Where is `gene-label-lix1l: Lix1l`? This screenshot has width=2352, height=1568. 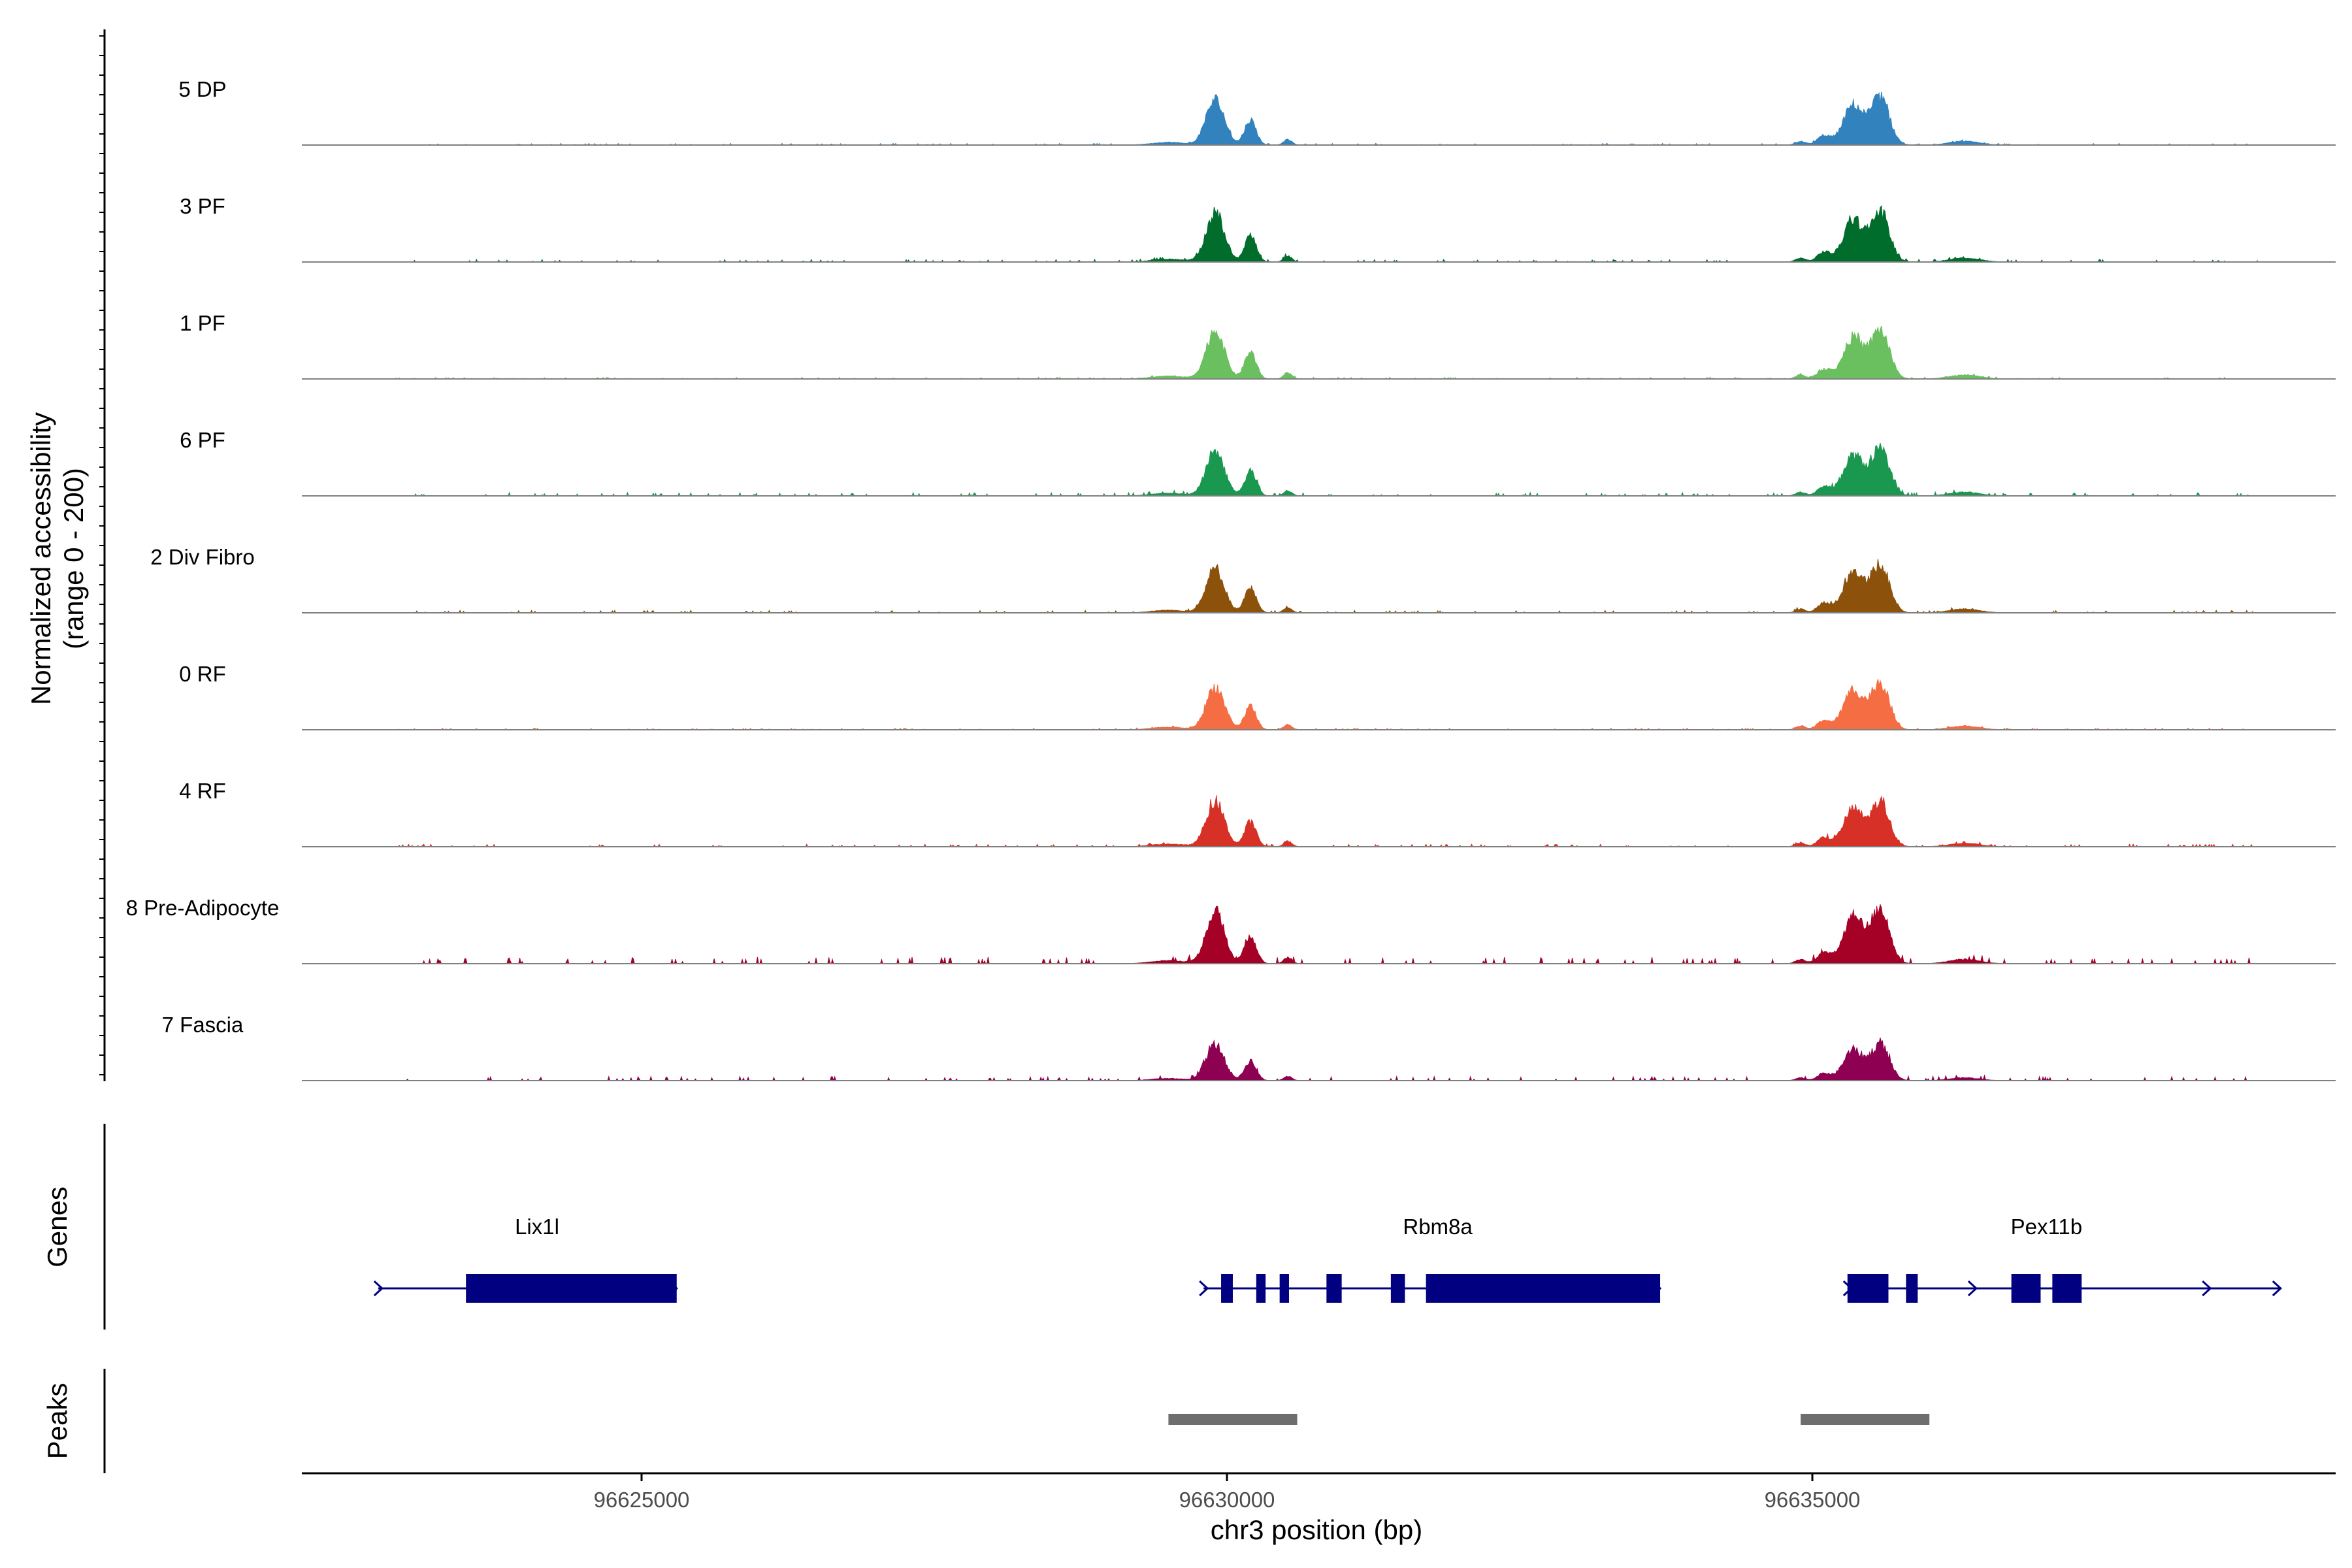
gene-label-lix1l: Lix1l is located at coordinates (537, 1227).